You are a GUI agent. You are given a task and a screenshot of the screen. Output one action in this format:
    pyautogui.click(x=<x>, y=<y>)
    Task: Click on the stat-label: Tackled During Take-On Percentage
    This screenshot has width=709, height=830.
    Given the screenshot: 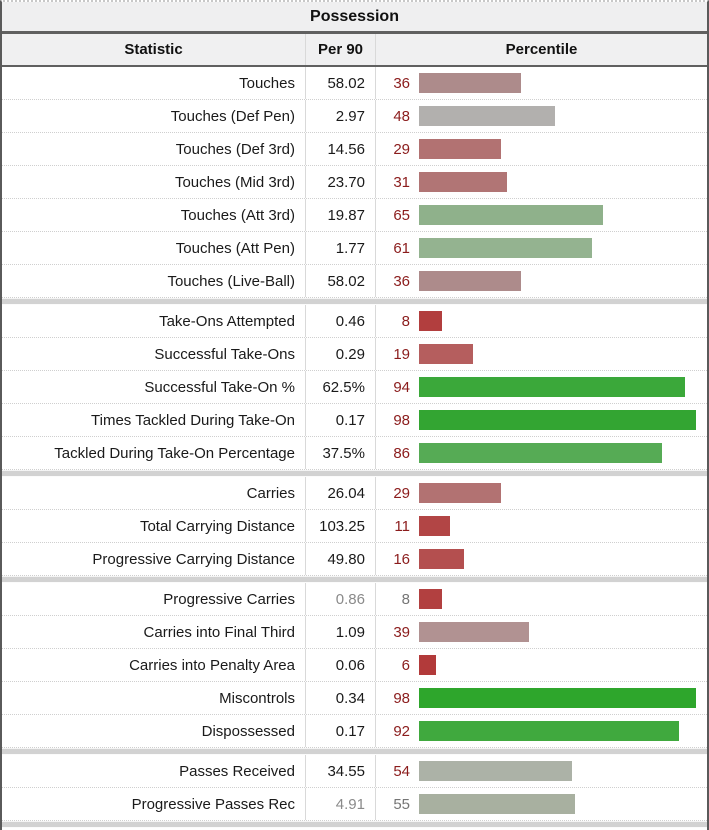 What is the action you would take?
    pyautogui.click(x=174, y=453)
    